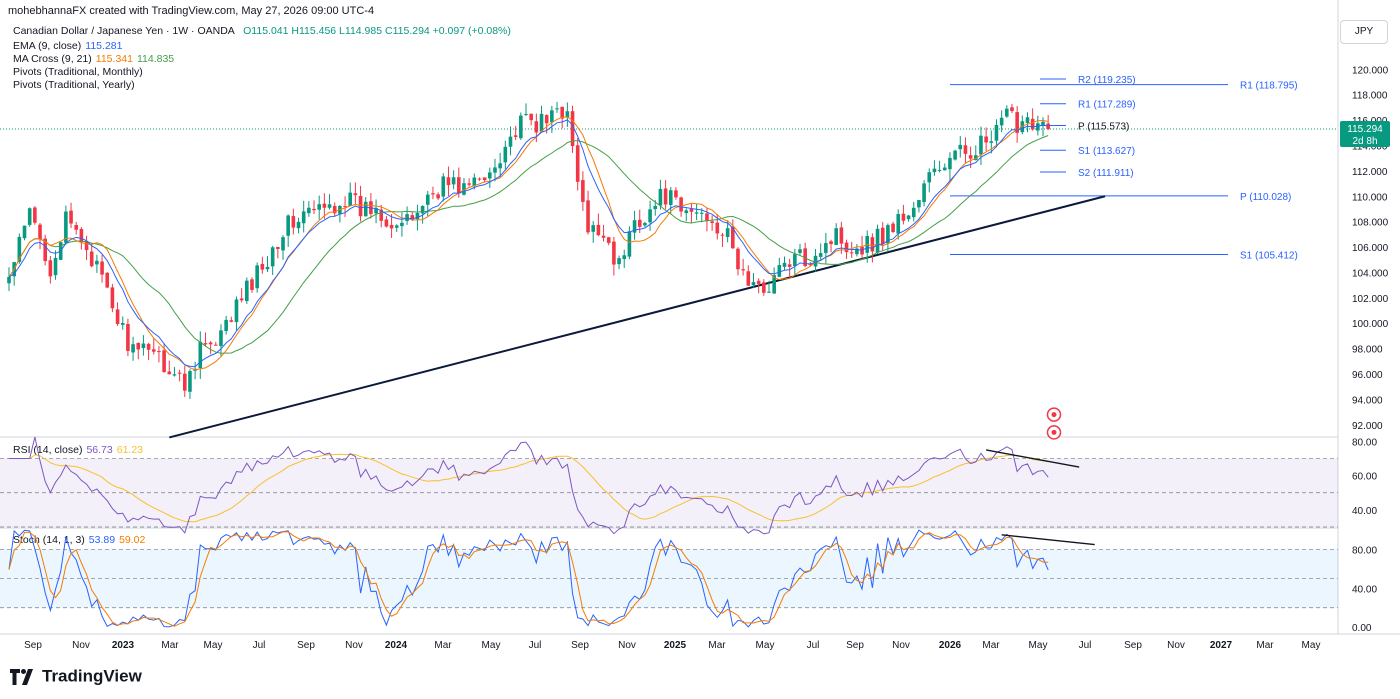 The height and width of the screenshot is (699, 1400). Describe the element at coordinates (102, 540) in the screenshot. I see `stoch-k-value: 53.89` at that location.